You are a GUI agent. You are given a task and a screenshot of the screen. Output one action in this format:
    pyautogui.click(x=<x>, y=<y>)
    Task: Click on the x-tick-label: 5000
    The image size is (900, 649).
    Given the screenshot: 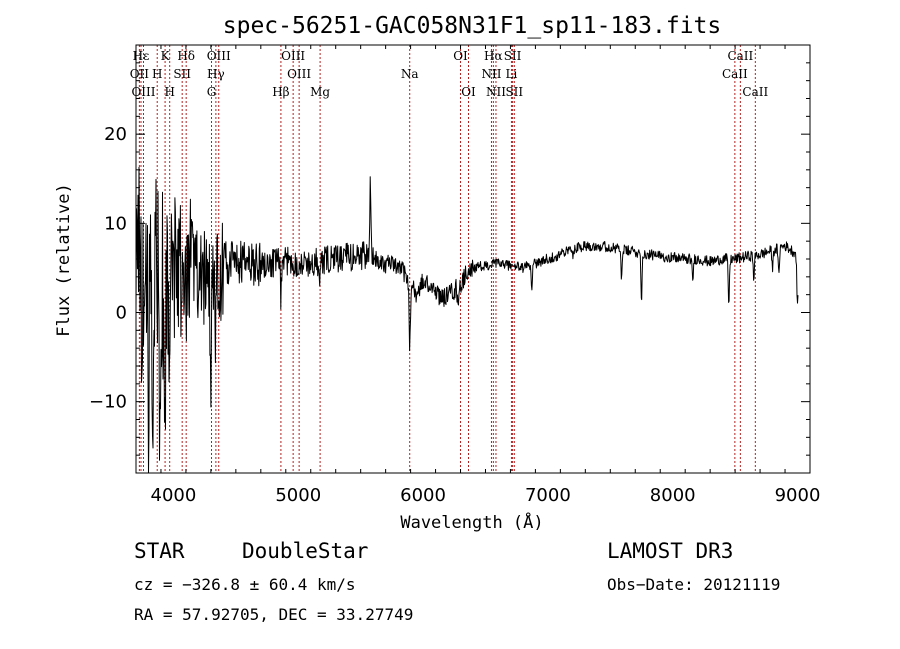 What is the action you would take?
    pyautogui.click(x=298, y=495)
    